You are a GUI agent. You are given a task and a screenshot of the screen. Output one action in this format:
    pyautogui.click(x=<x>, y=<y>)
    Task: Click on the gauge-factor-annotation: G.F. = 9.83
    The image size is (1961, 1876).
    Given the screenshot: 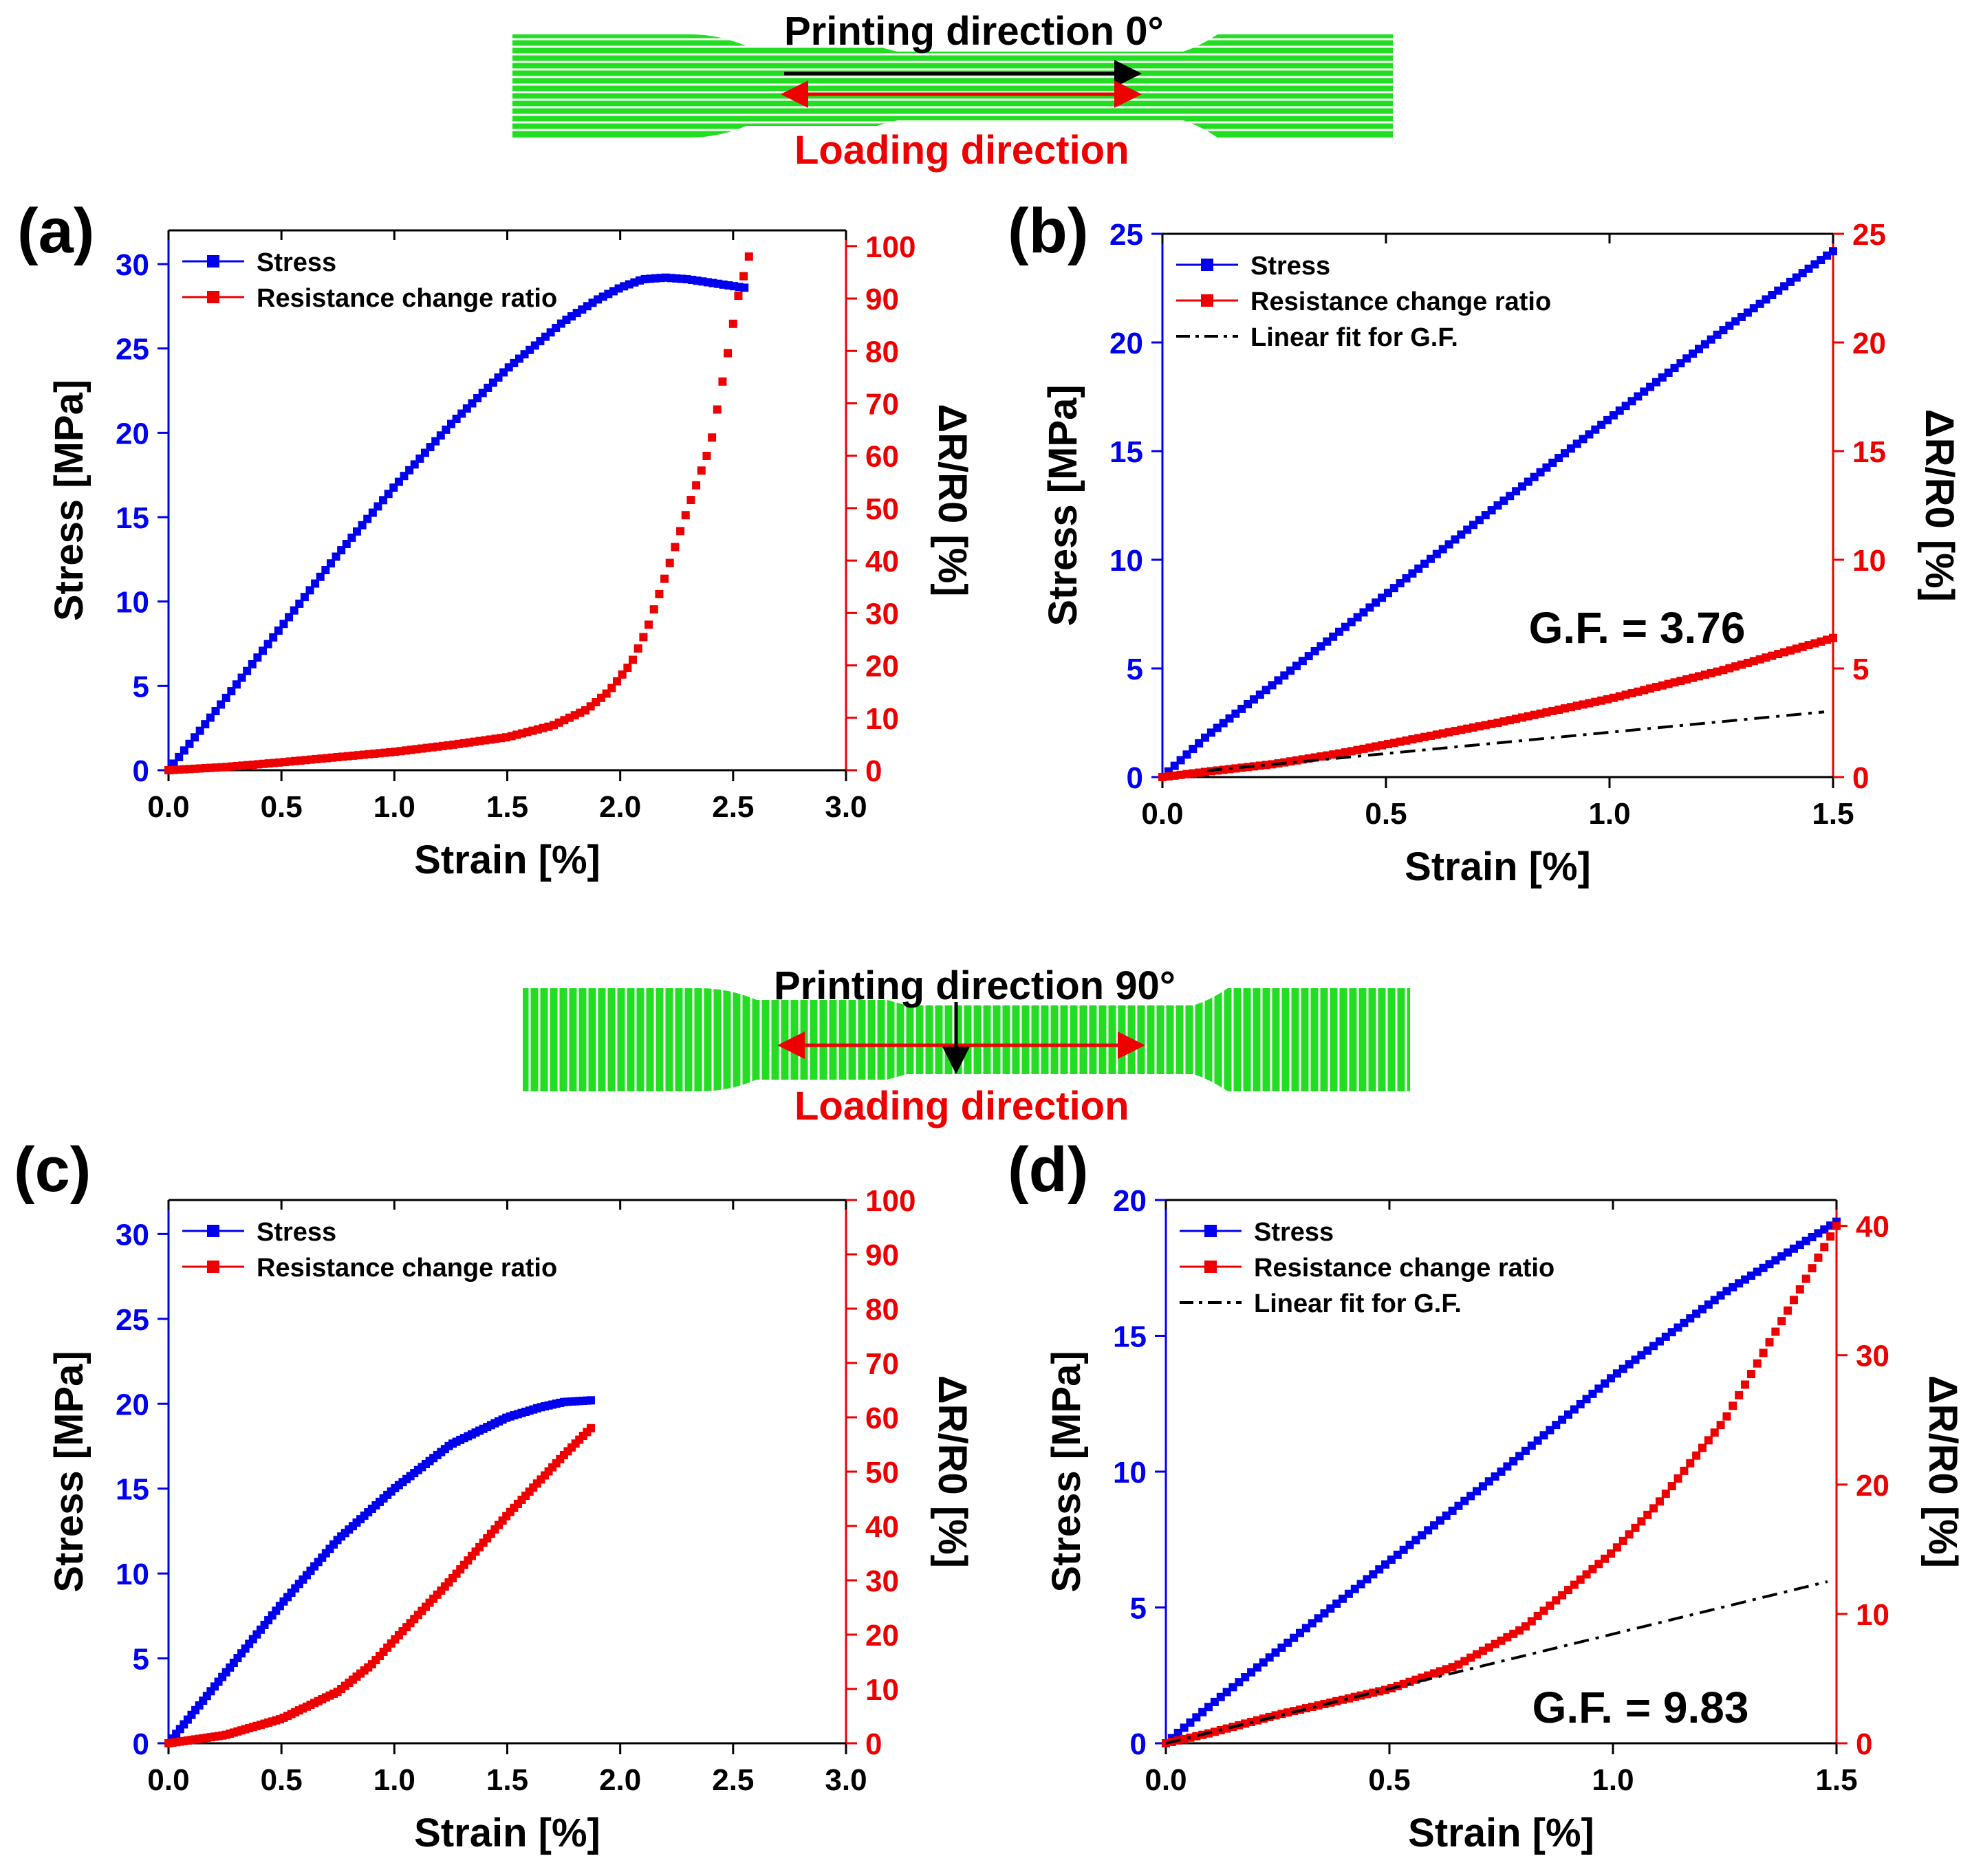 What is the action you would take?
    pyautogui.click(x=1640, y=1707)
    